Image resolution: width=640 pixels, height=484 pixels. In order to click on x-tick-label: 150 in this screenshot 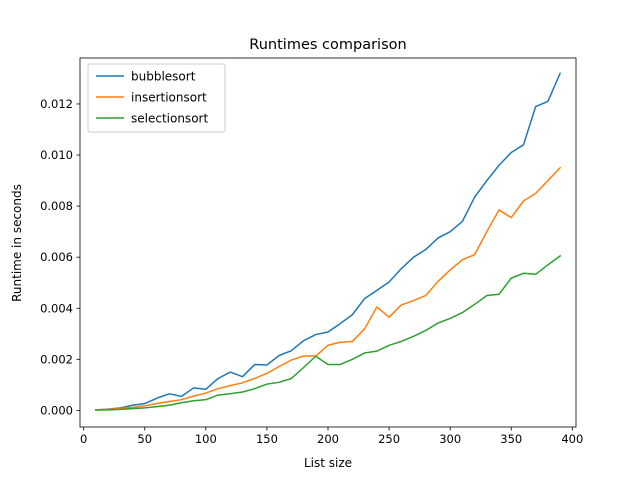, I will do `click(267, 439)`.